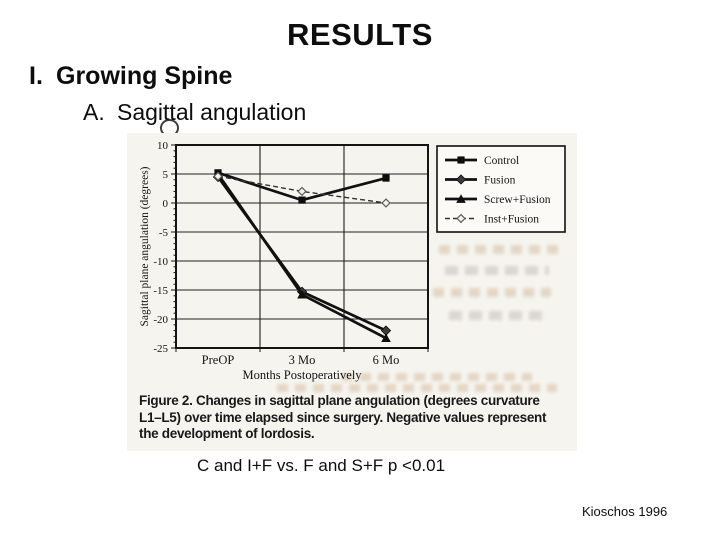 The width and height of the screenshot is (720, 540). I want to click on chart-y-tick-labels: 10 5 0 -5 -10 -15 -20 -25, so click(160, 247).